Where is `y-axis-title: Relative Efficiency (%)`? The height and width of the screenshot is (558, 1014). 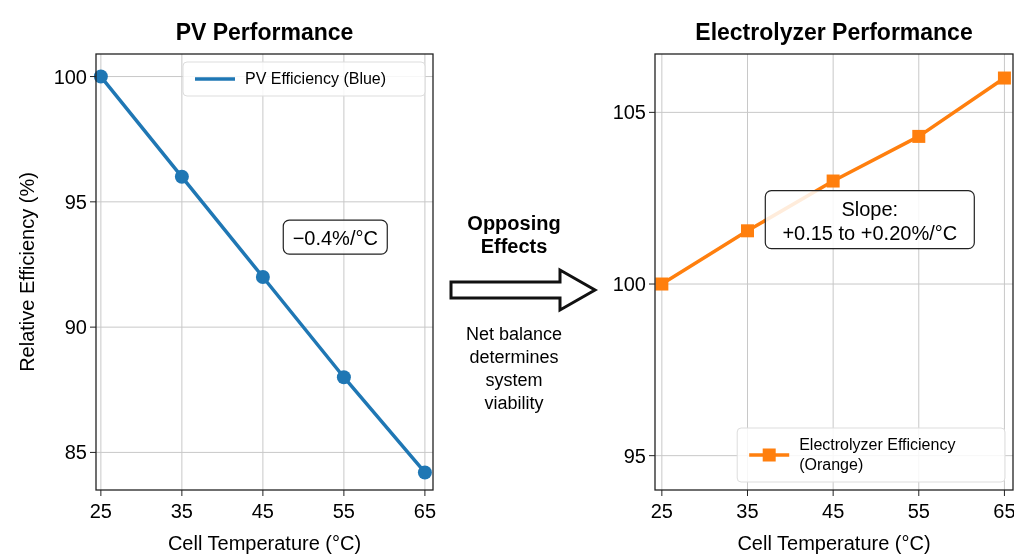
y-axis-title: Relative Efficiency (%) is located at coordinates (27, 272).